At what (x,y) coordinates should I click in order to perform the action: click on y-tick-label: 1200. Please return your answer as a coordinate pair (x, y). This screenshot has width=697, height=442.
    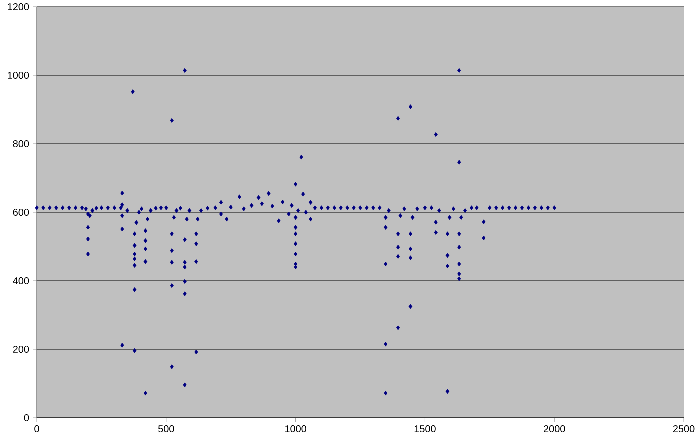
    Looking at the image, I should click on (19, 7).